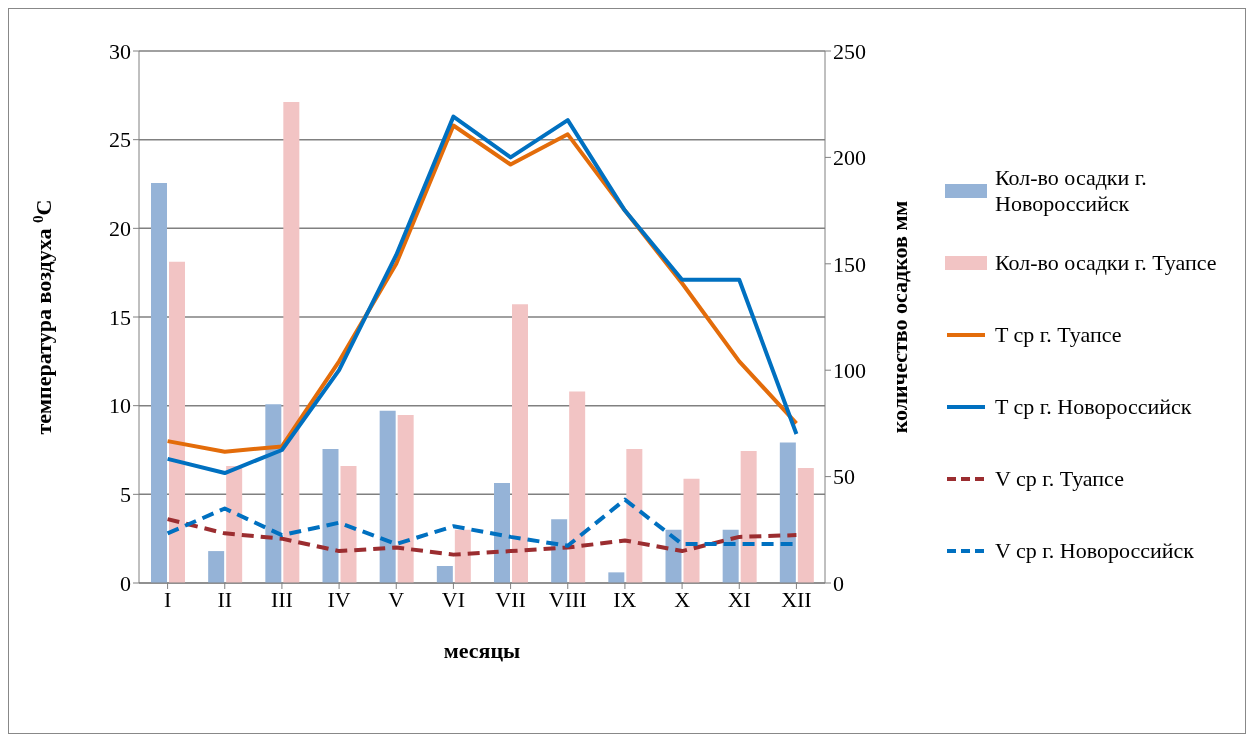  Describe the element at coordinates (225, 599) in the screenshot. I see `x-tick-label: II` at that location.